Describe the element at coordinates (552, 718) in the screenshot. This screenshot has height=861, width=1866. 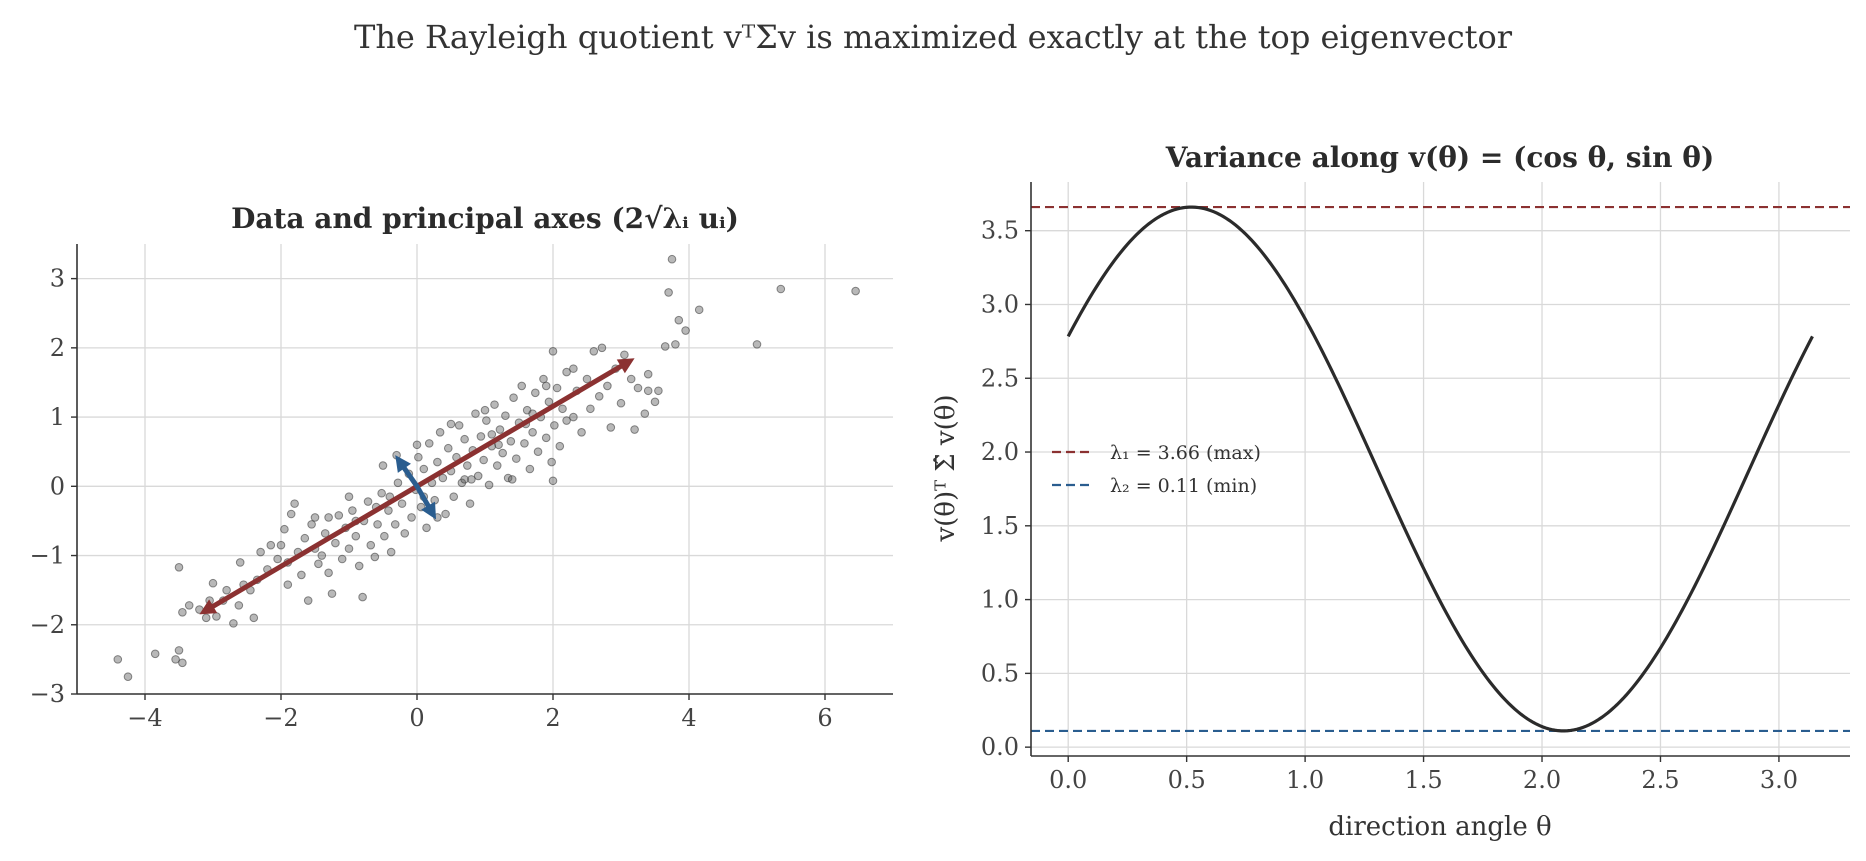
I see `scatter-x-tick-label: 2` at that location.